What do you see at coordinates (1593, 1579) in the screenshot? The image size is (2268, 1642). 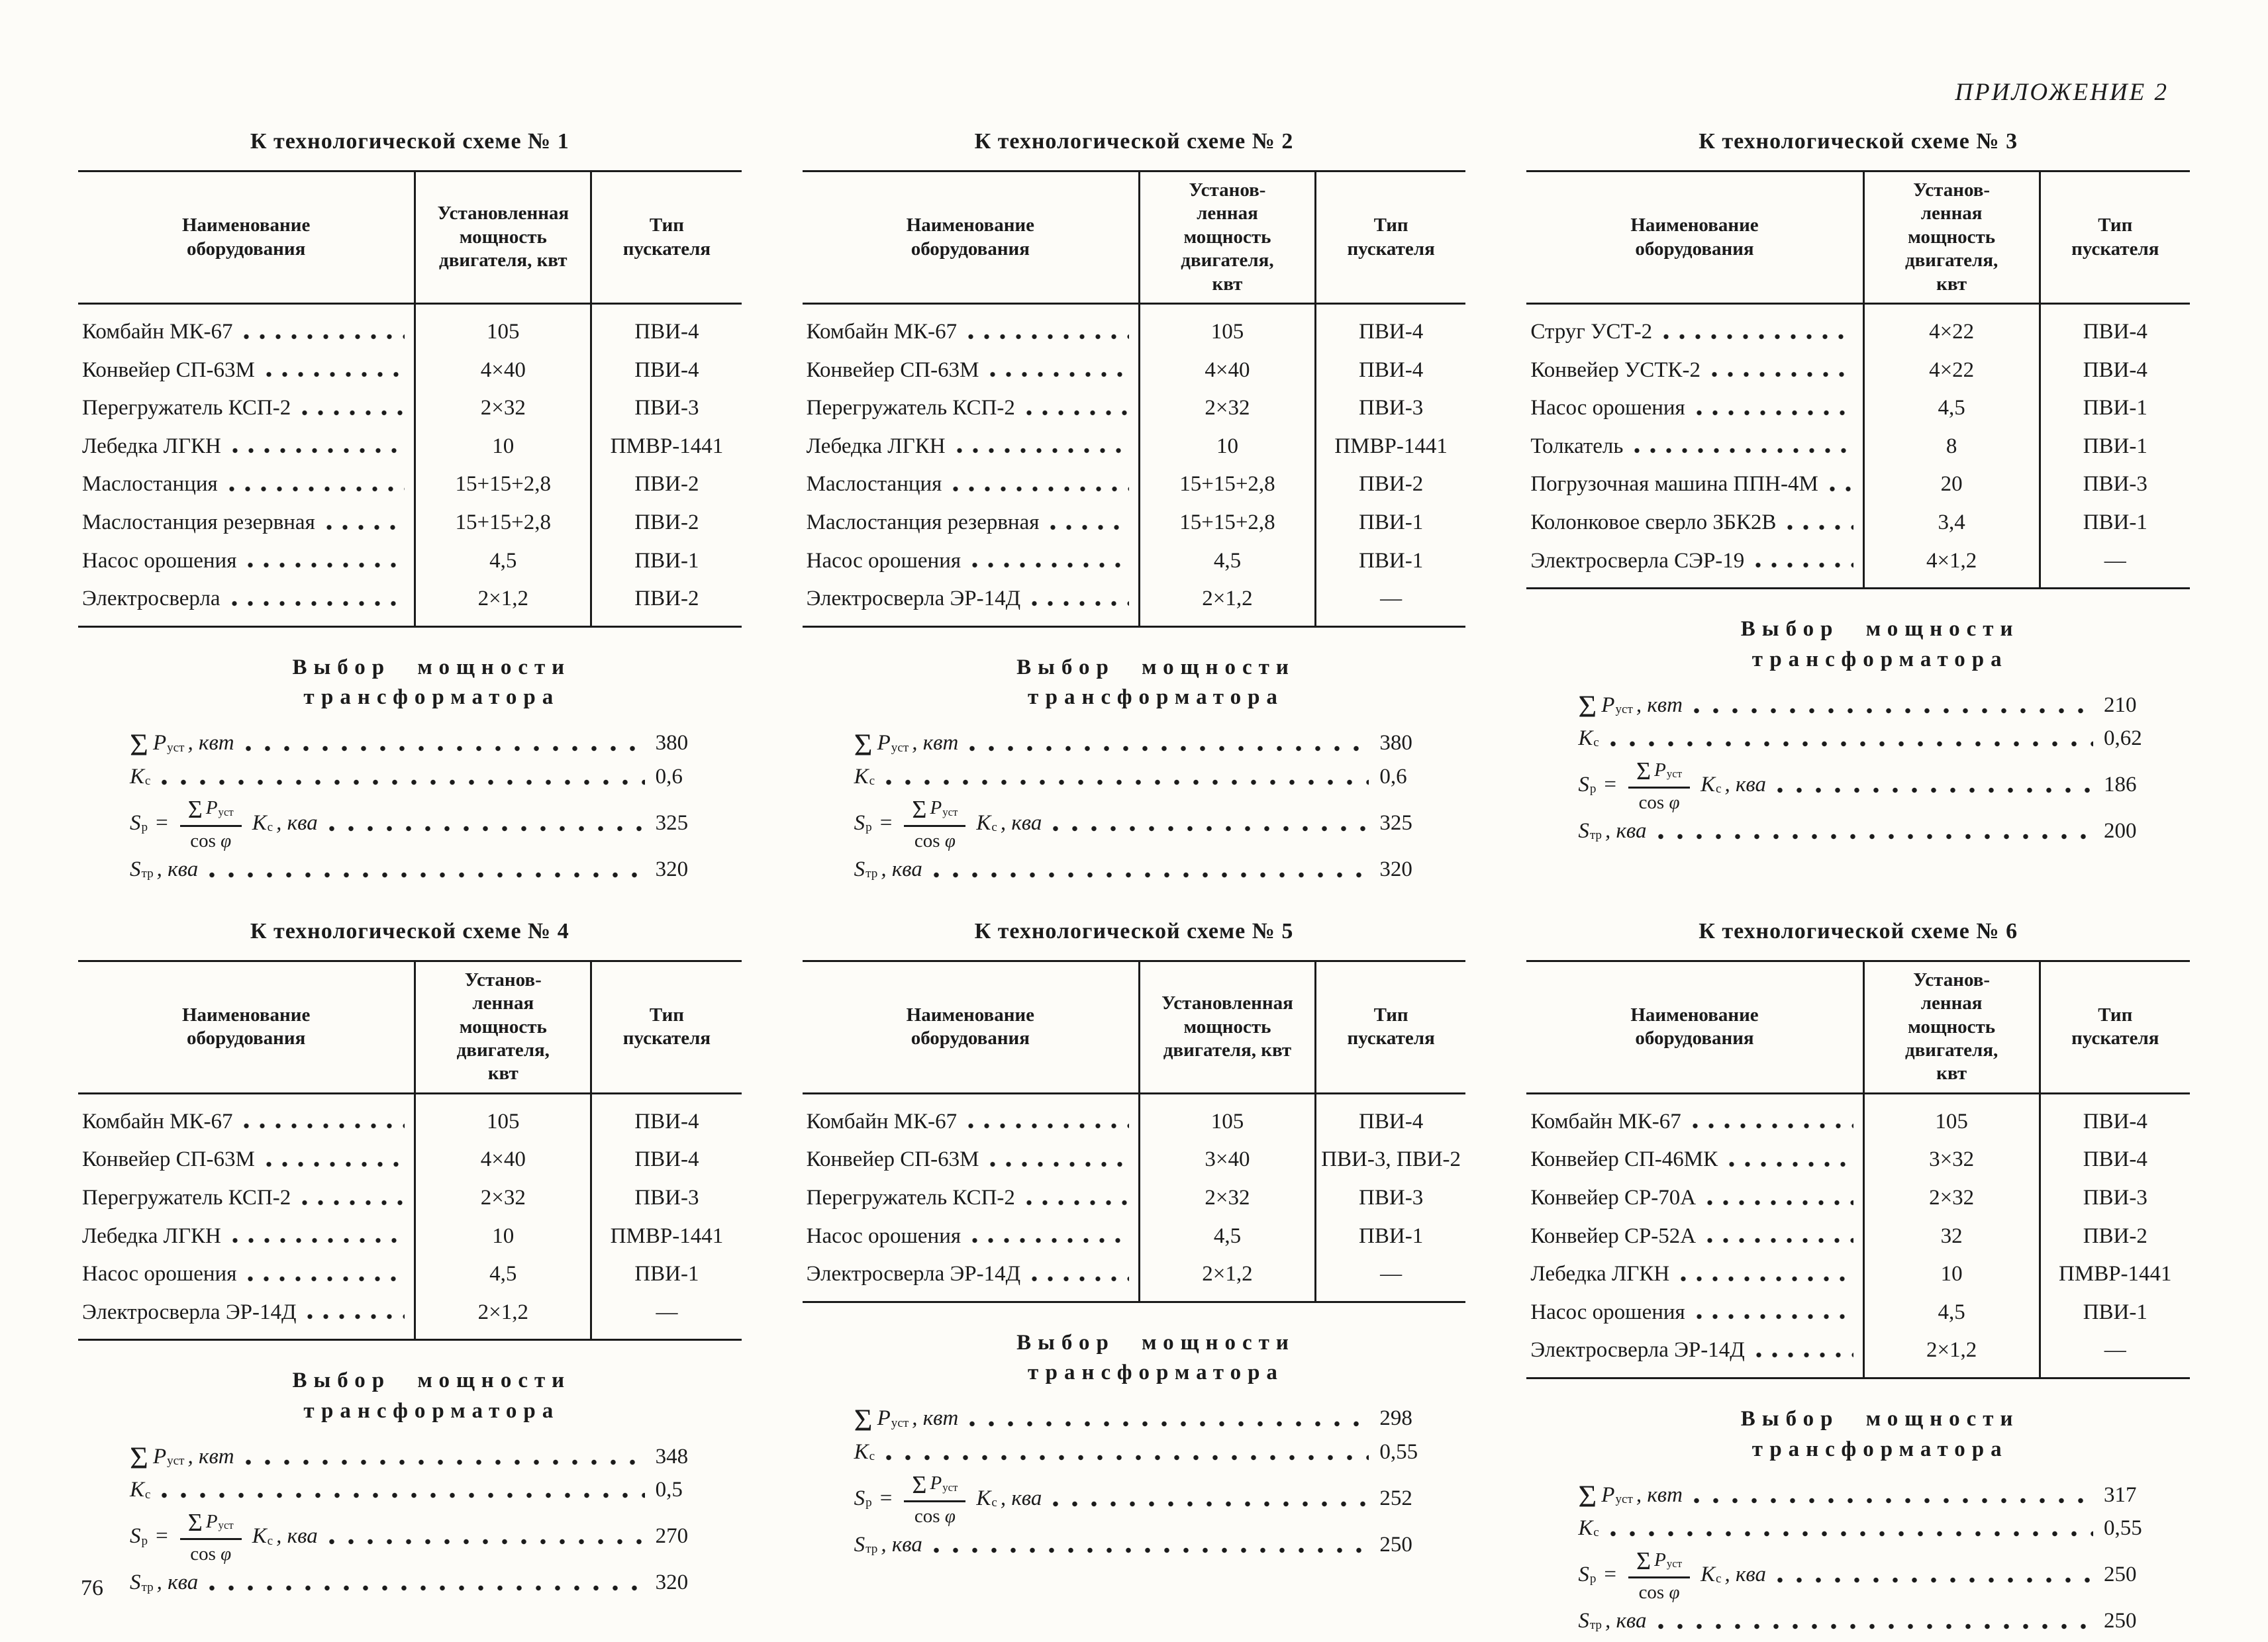 I see `sp-subscript: р` at bounding box center [1593, 1579].